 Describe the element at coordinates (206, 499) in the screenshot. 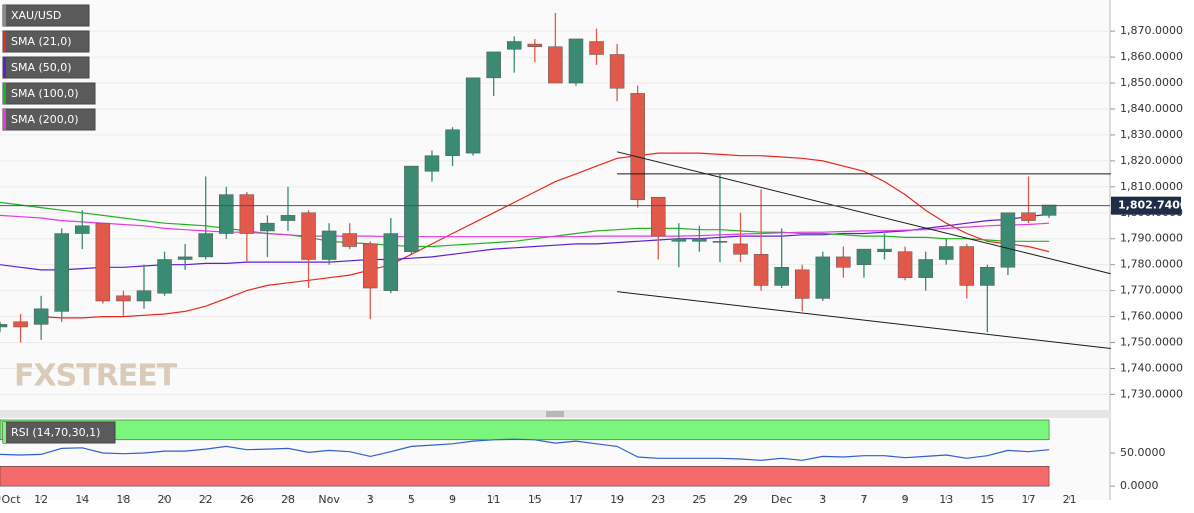

I see `x-tick-label: 22` at that location.